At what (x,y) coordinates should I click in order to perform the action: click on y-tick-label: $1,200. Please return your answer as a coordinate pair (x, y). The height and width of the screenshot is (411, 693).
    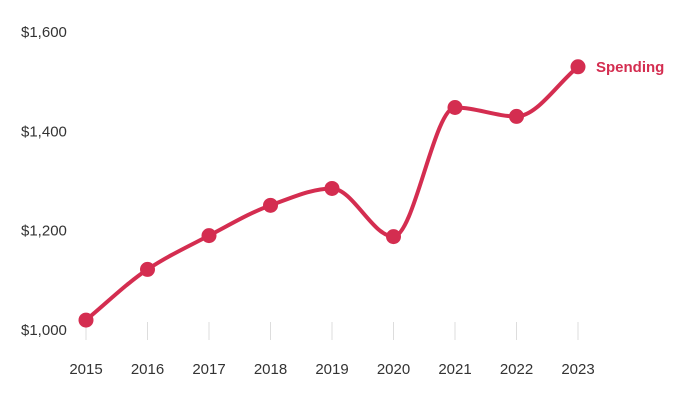
    Looking at the image, I should click on (44, 231).